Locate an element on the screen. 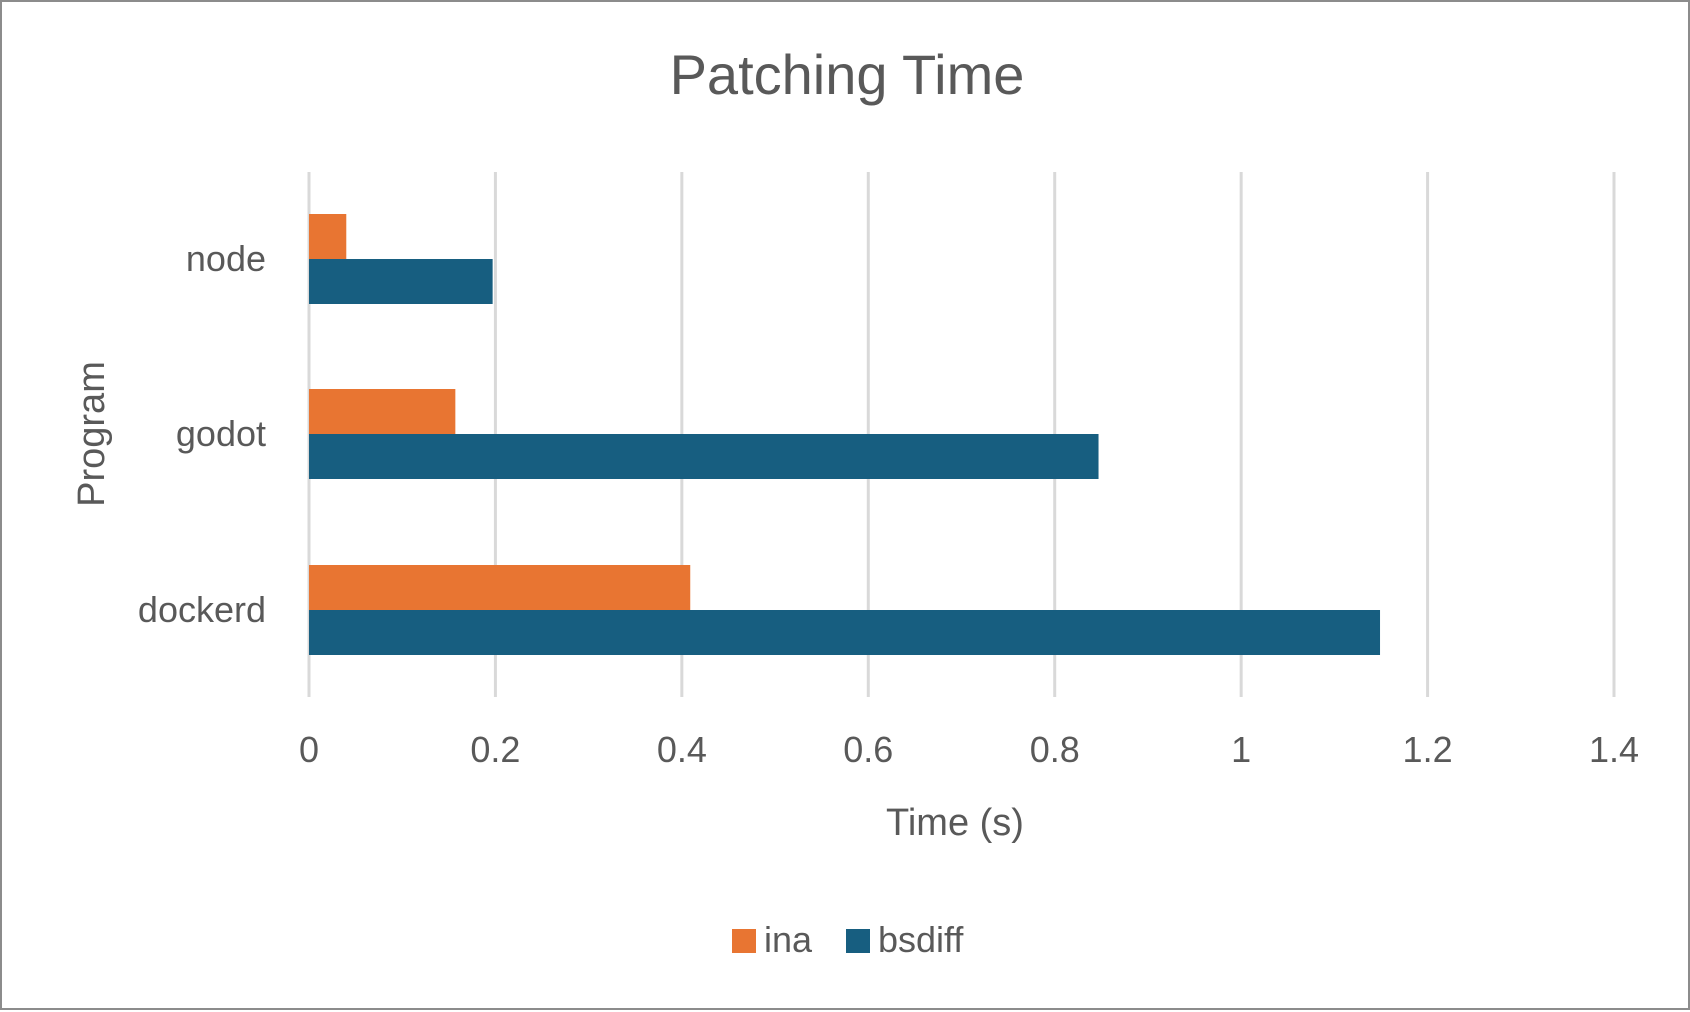  bar-ina-godot is located at coordinates (382, 411).